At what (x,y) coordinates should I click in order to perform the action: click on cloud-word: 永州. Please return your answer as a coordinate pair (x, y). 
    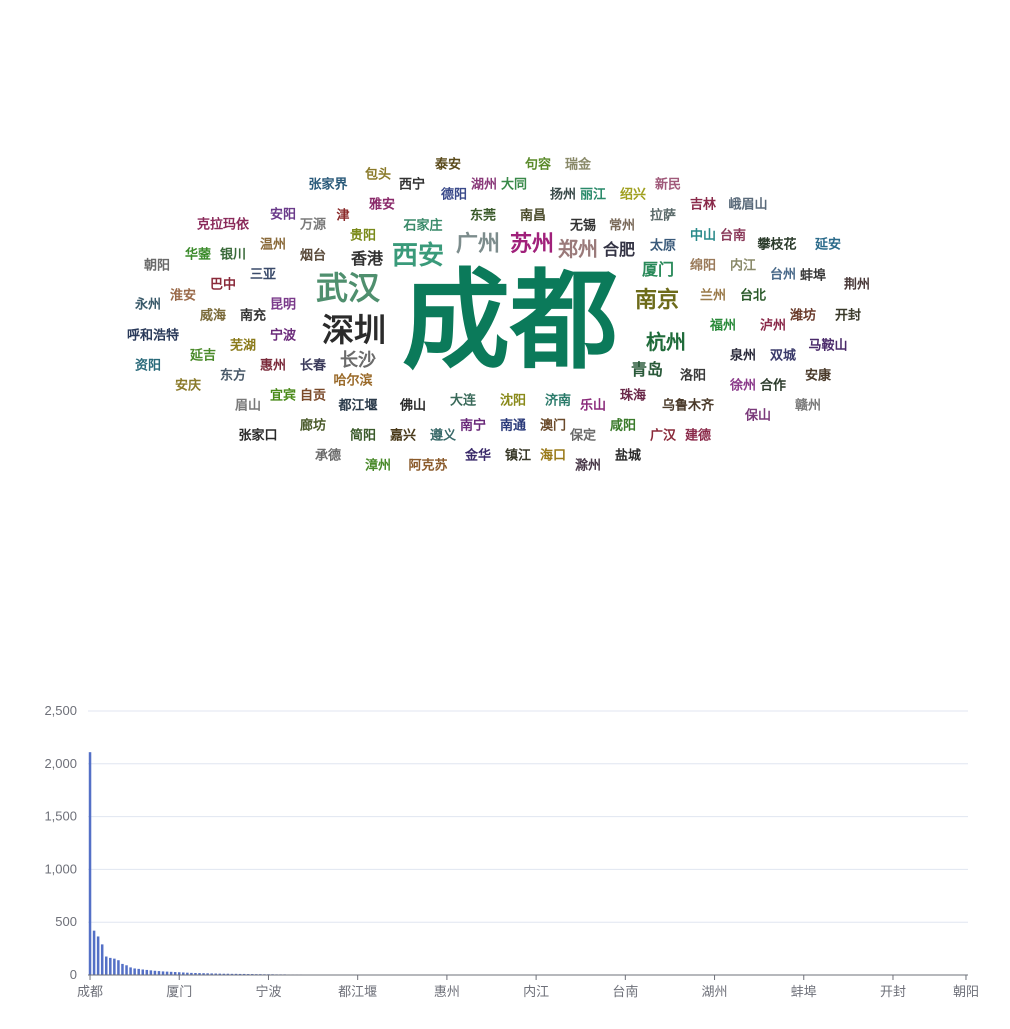
    Looking at the image, I should click on (148, 305).